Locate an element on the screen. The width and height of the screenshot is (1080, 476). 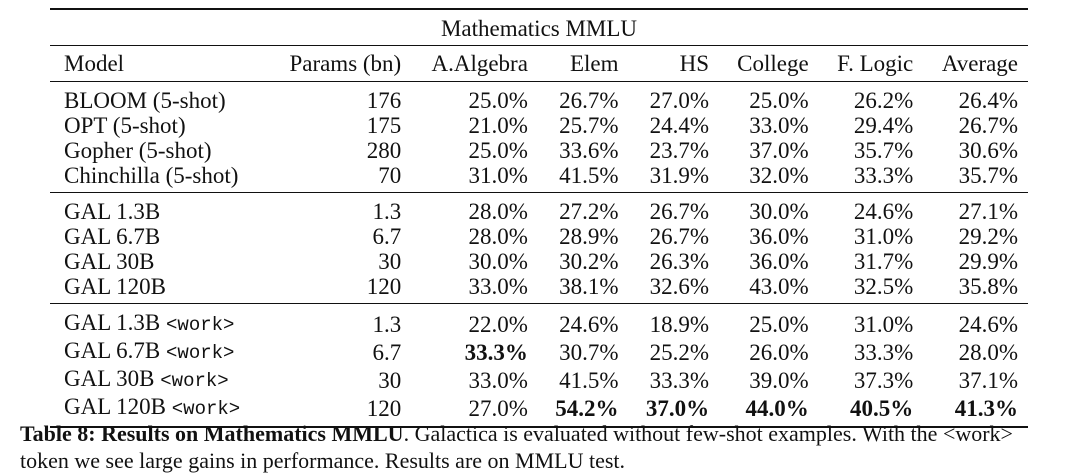
score-cell: 37.3% is located at coordinates (883, 380).